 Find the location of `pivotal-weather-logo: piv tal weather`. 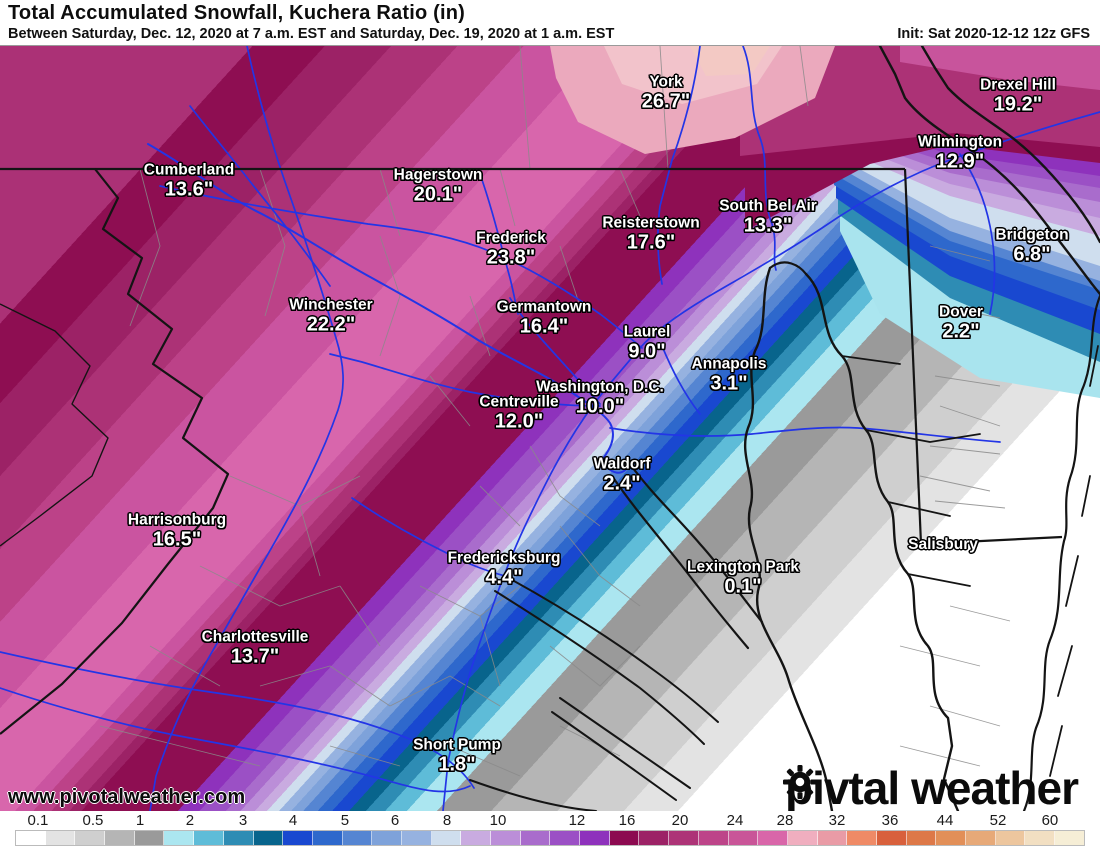

pivotal-weather-logo: piv tal weather is located at coordinates (930, 786).